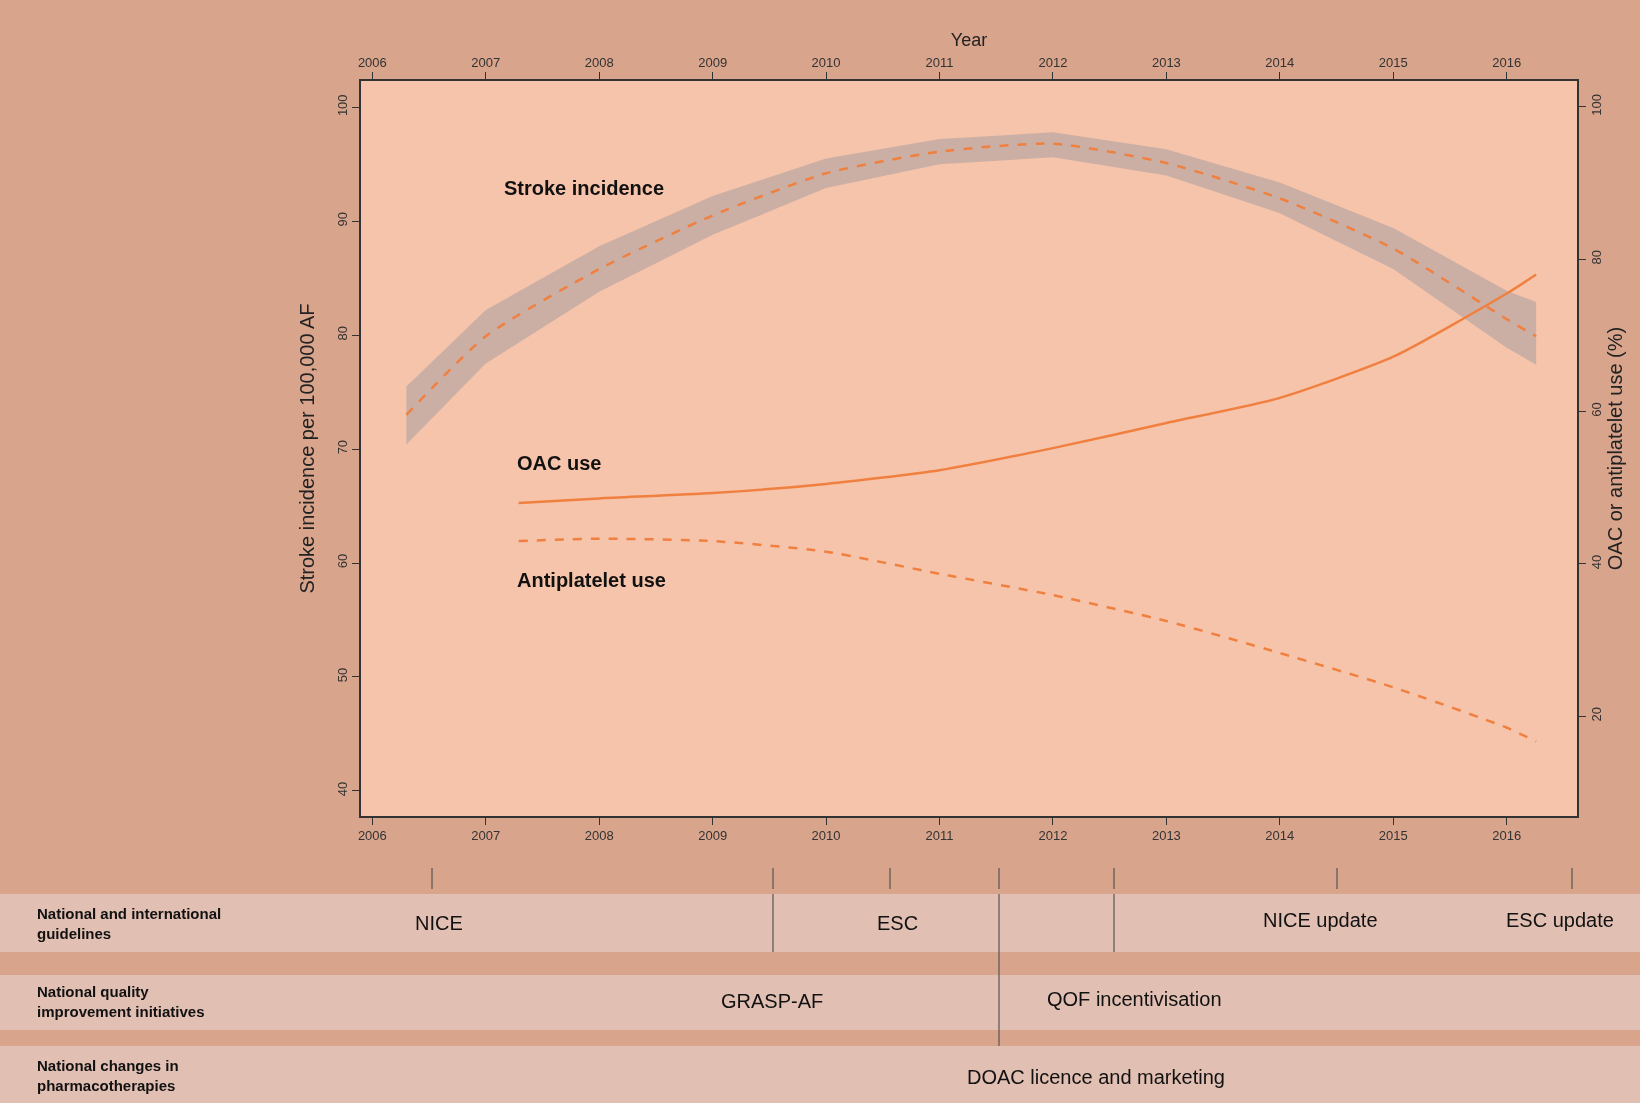 This screenshot has width=1640, height=1103. Describe the element at coordinates (1507, 63) in the screenshot. I see `x-tick-label: 2016` at that location.